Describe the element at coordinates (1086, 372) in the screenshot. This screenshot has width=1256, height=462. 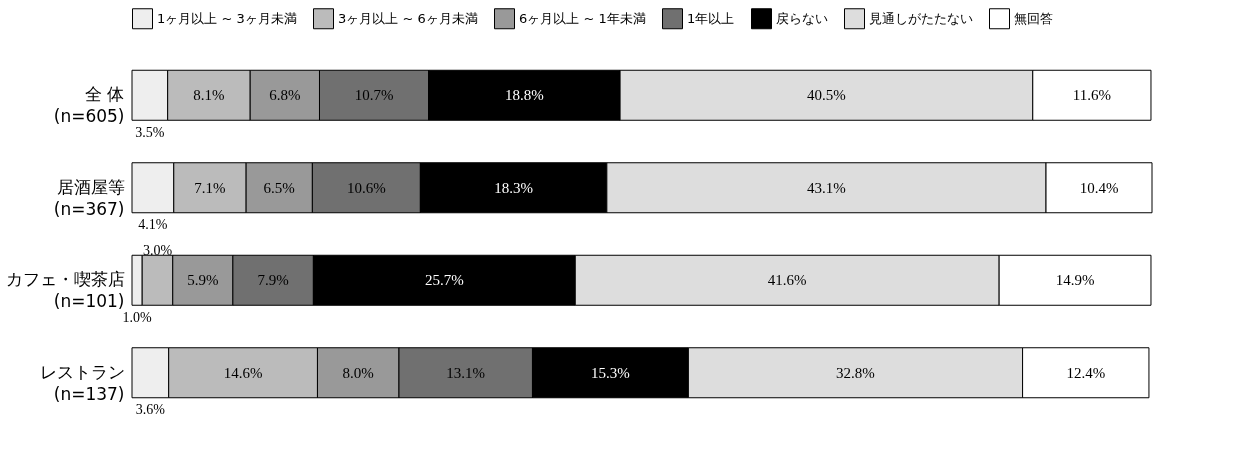
I see `data-label: 12.4%` at that location.